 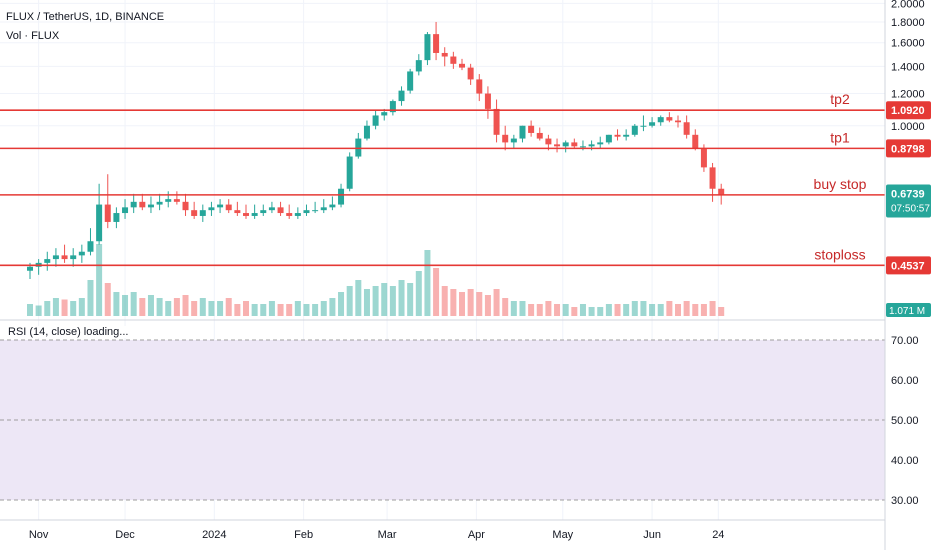 What do you see at coordinates (39, 535) in the screenshot?
I see `time-tick-label: Nov` at bounding box center [39, 535].